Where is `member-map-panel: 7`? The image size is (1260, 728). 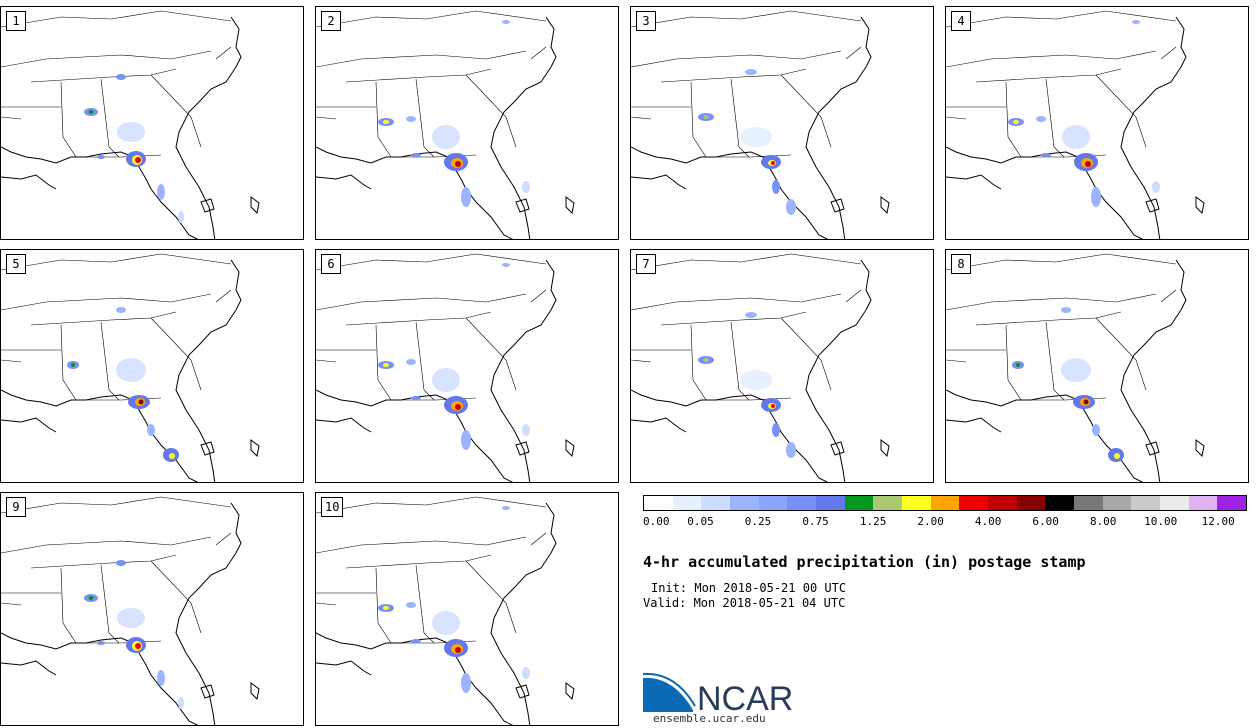
member-map-panel: 7 is located at coordinates (782, 366).